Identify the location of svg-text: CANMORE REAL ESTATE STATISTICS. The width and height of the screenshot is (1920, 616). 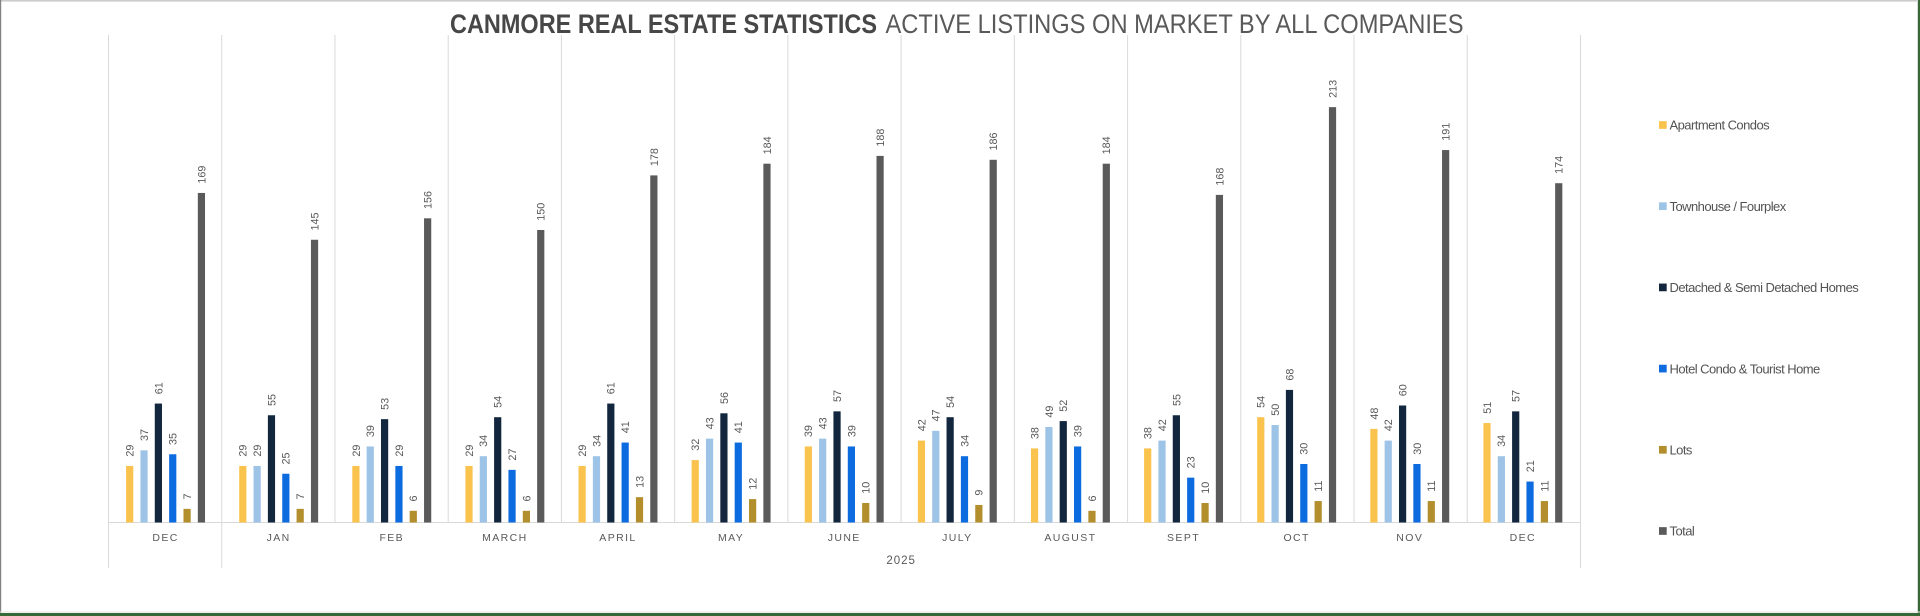
(663, 24).